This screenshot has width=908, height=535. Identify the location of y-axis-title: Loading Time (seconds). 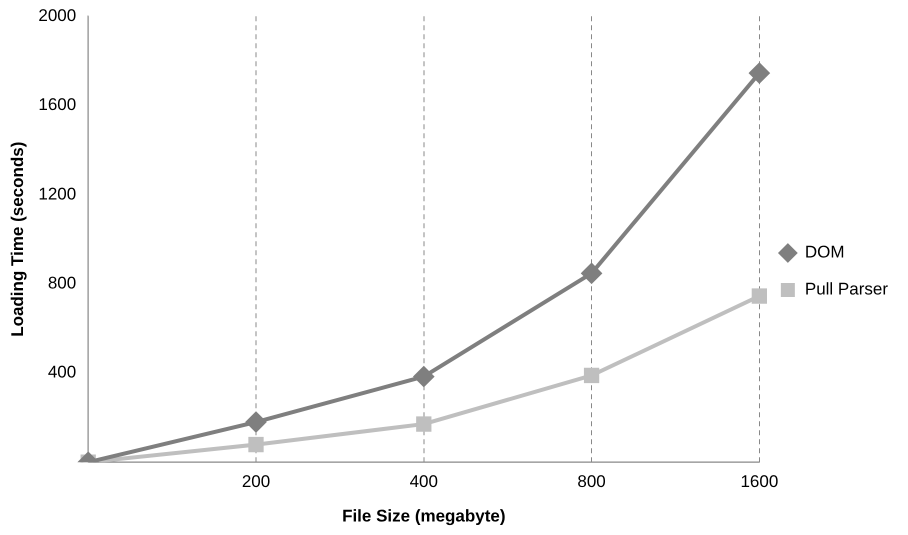
(17, 239).